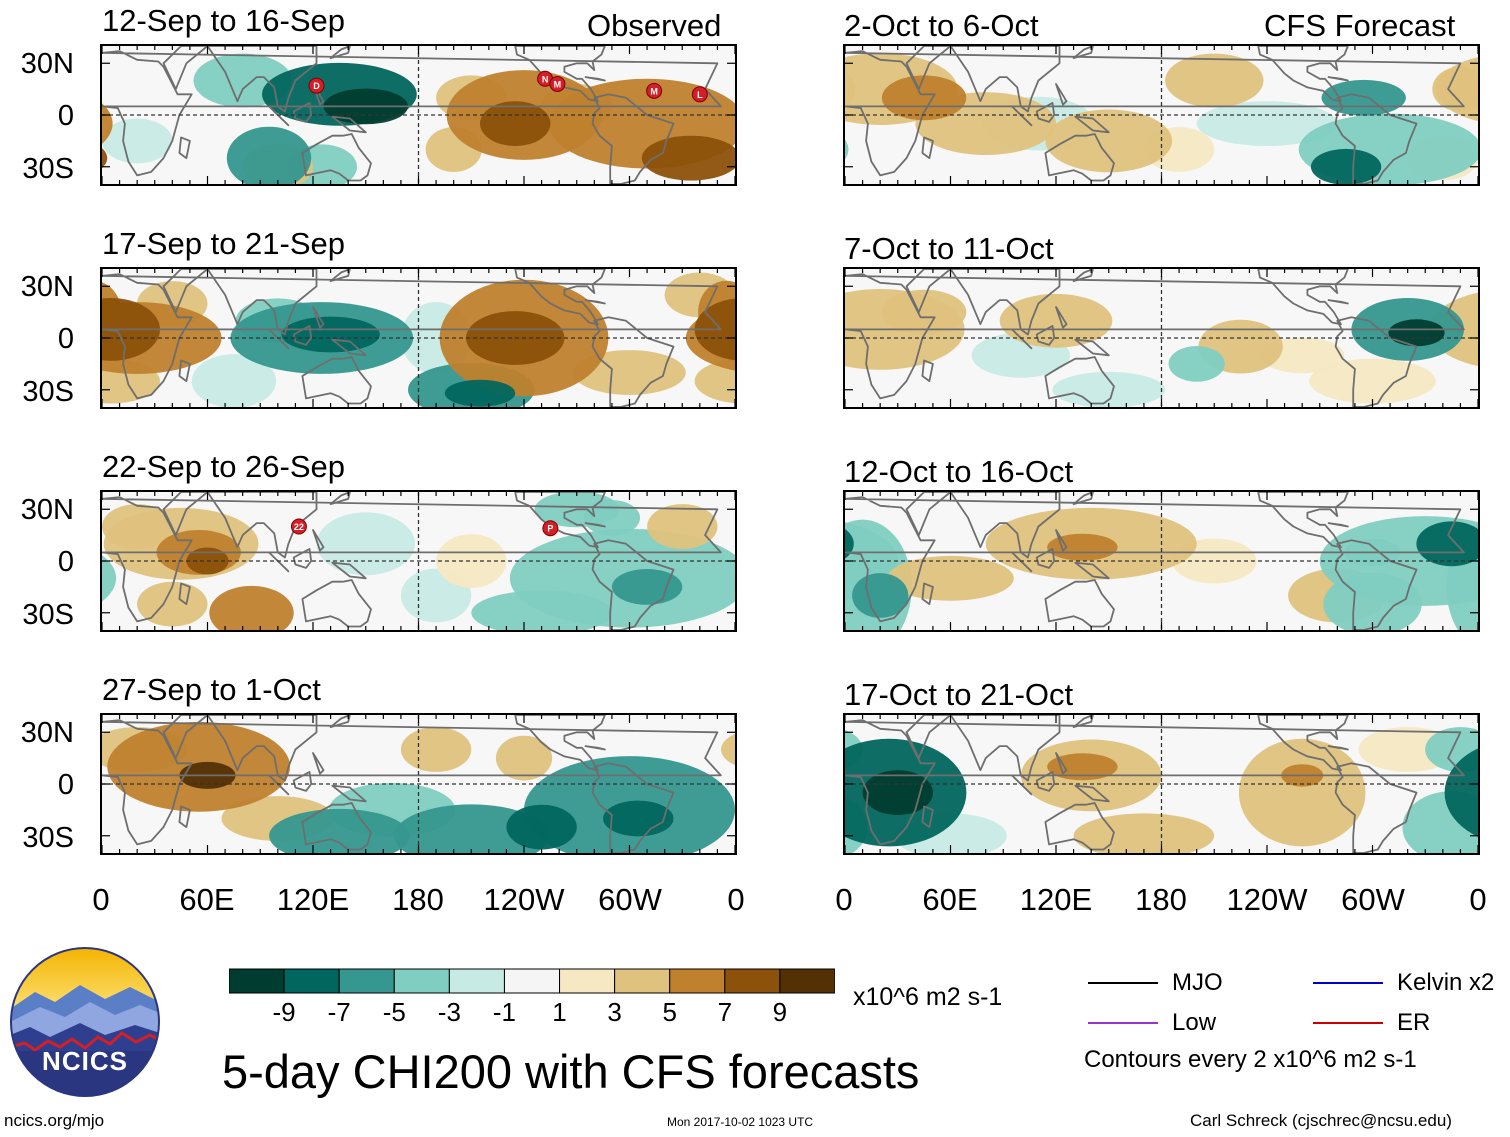  What do you see at coordinates (740, 1122) in the screenshot?
I see `timestamp: Mon 2017-10-02 1023 UTC` at bounding box center [740, 1122].